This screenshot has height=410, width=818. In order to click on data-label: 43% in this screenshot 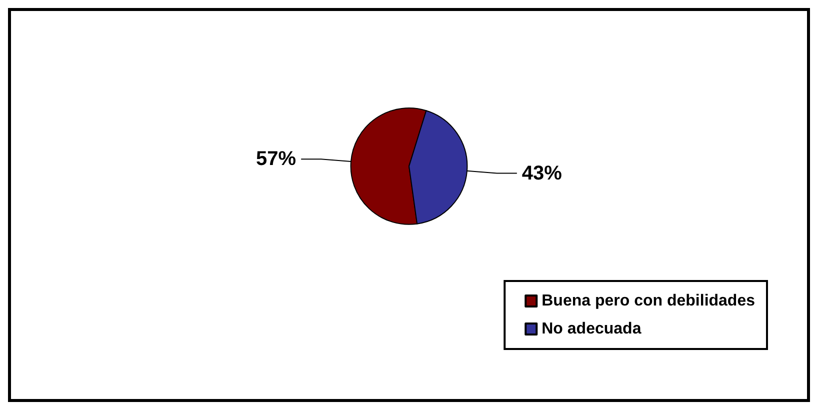, I will do `click(542, 173)`.